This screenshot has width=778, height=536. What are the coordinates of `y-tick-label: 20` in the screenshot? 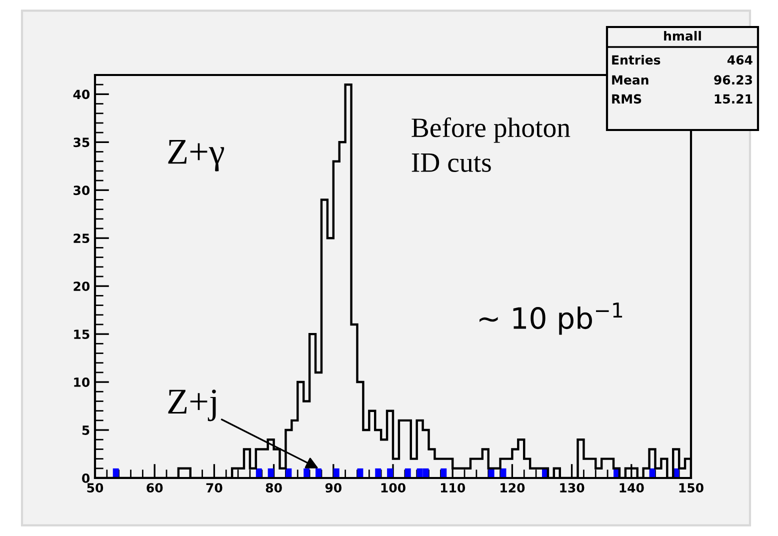 It's located at (82, 287).